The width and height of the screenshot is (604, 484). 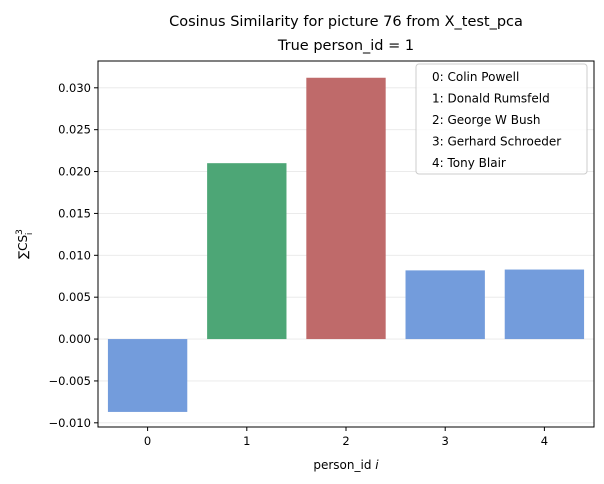 I want to click on y-tick-label: 0.005, so click(x=74, y=297).